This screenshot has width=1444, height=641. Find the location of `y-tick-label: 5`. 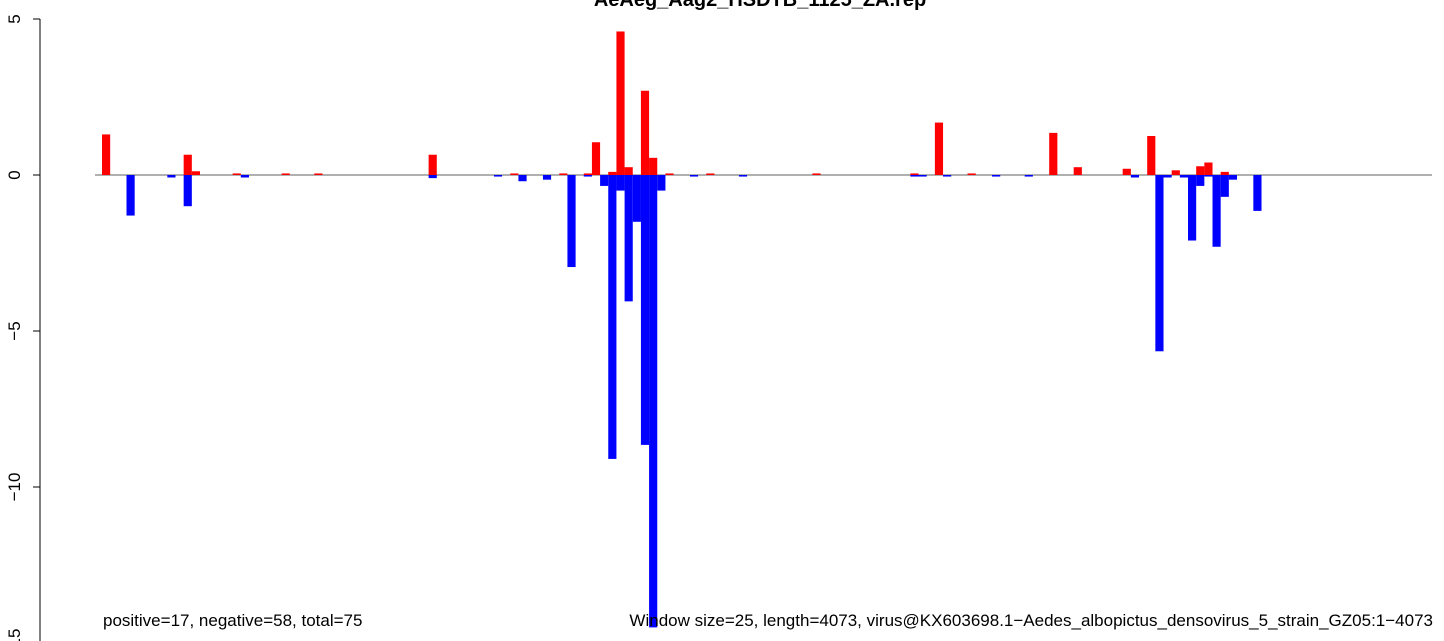

y-tick-label: 5 is located at coordinates (14, 18).